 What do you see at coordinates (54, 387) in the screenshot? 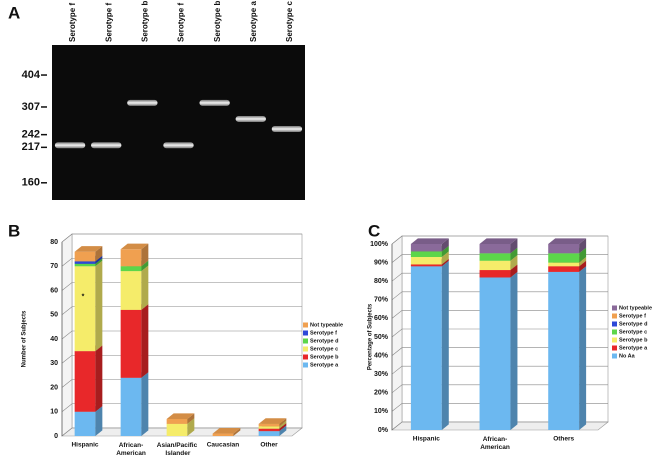
I see `y-tick-label: 20` at bounding box center [54, 387].